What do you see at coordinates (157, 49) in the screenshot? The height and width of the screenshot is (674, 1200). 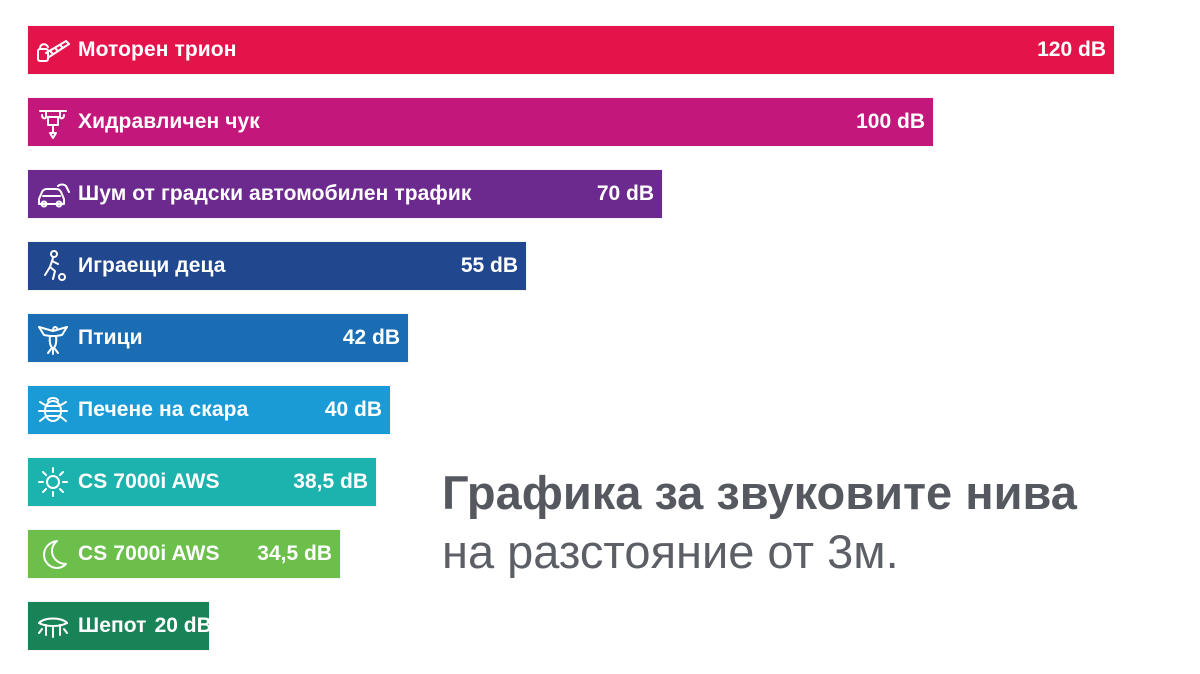 I see `bar-label: Моторен трион` at bounding box center [157, 49].